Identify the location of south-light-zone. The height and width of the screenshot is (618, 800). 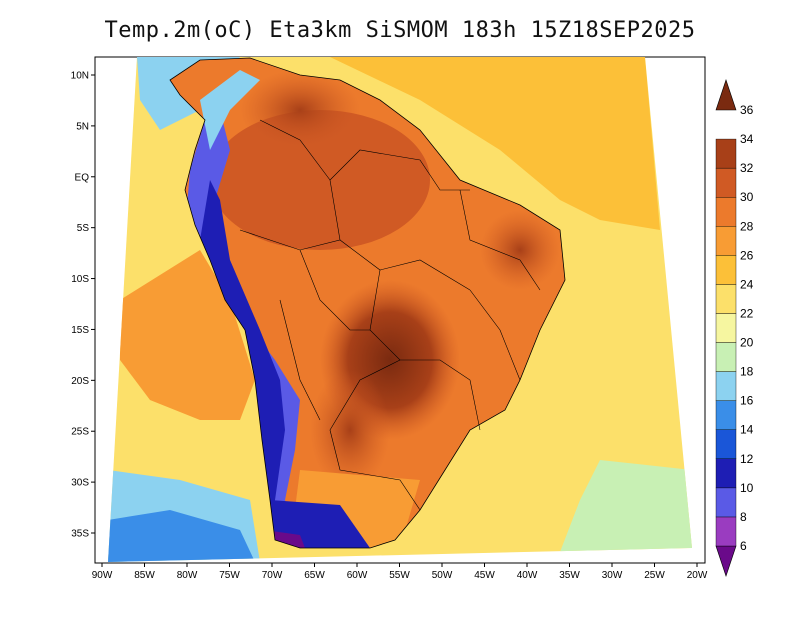
(181, 536).